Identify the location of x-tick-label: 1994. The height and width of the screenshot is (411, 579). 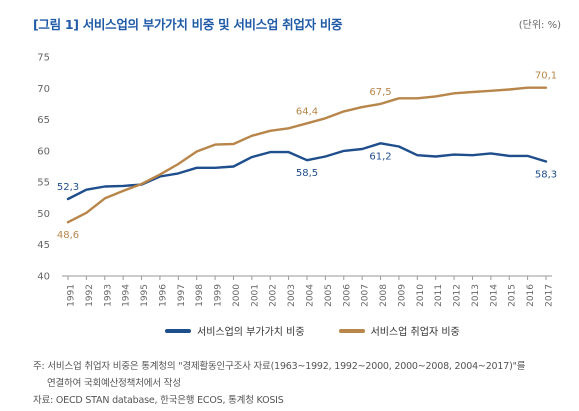
(127, 295).